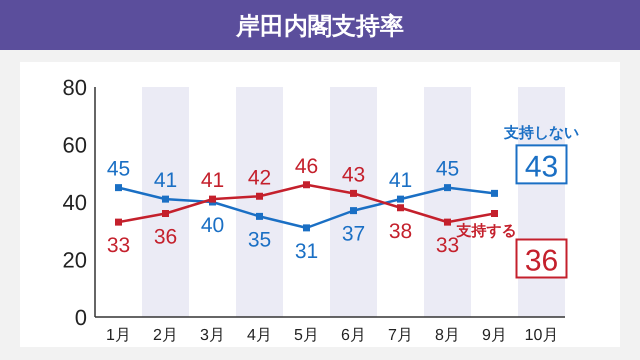 Image resolution: width=640 pixels, height=360 pixels. What do you see at coordinates (118, 246) in the screenshot?
I see `data-label: 33` at bounding box center [118, 246].